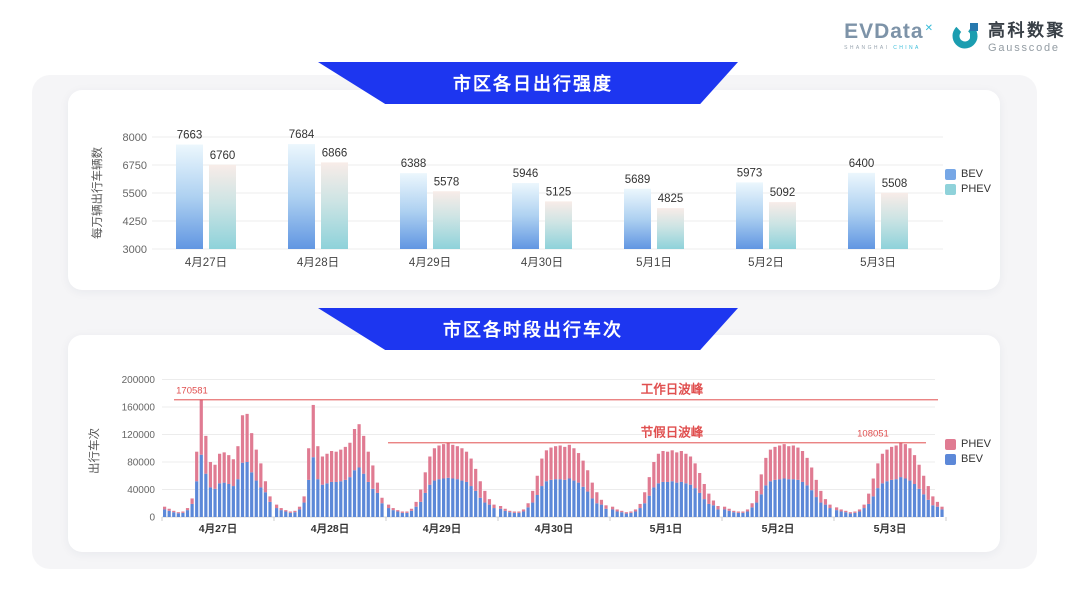  What do you see at coordinates (135, 138) in the screenshot?
I see `svg-text: 8000` at bounding box center [135, 138].